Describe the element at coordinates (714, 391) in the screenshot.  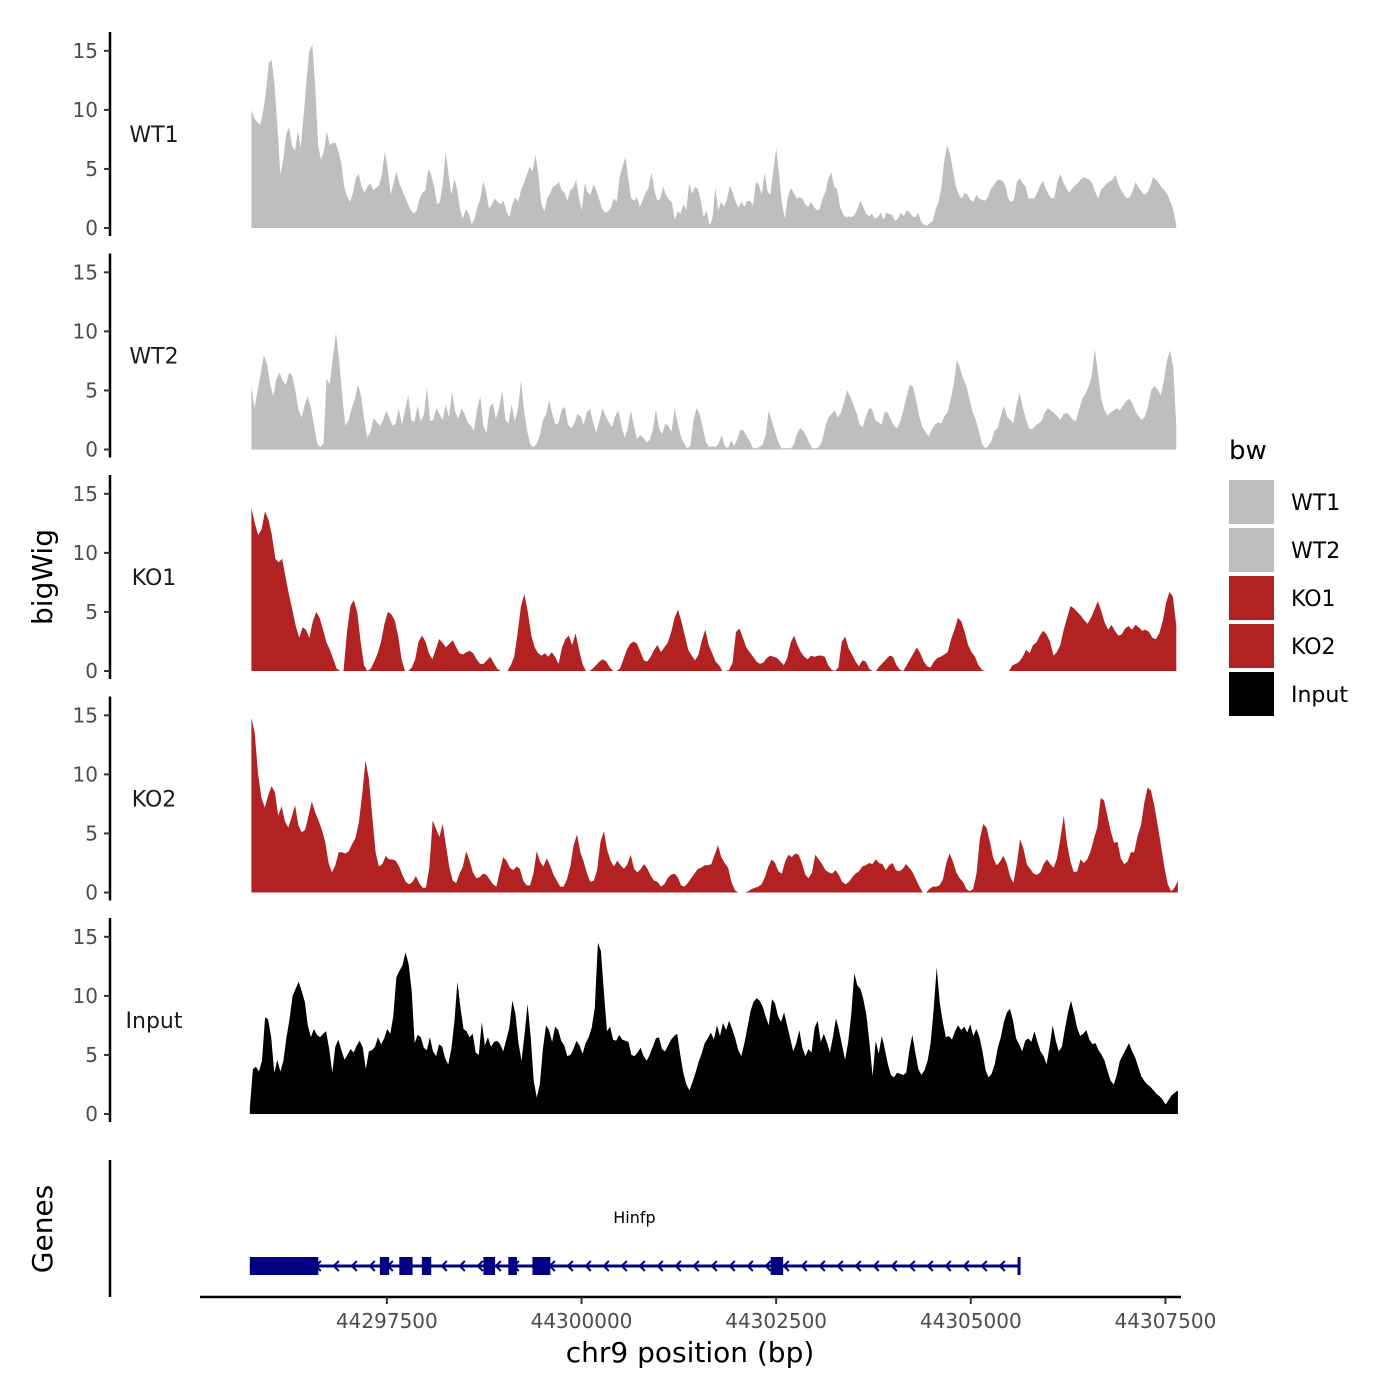
I see `area-wt2` at that location.